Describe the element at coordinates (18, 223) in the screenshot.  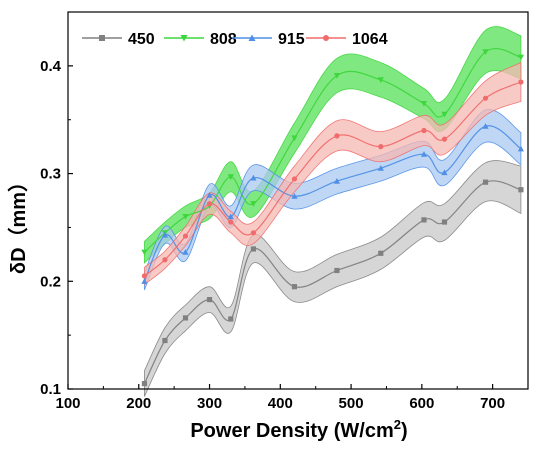
I see `y-axis-title: δD（mm）` at that location.